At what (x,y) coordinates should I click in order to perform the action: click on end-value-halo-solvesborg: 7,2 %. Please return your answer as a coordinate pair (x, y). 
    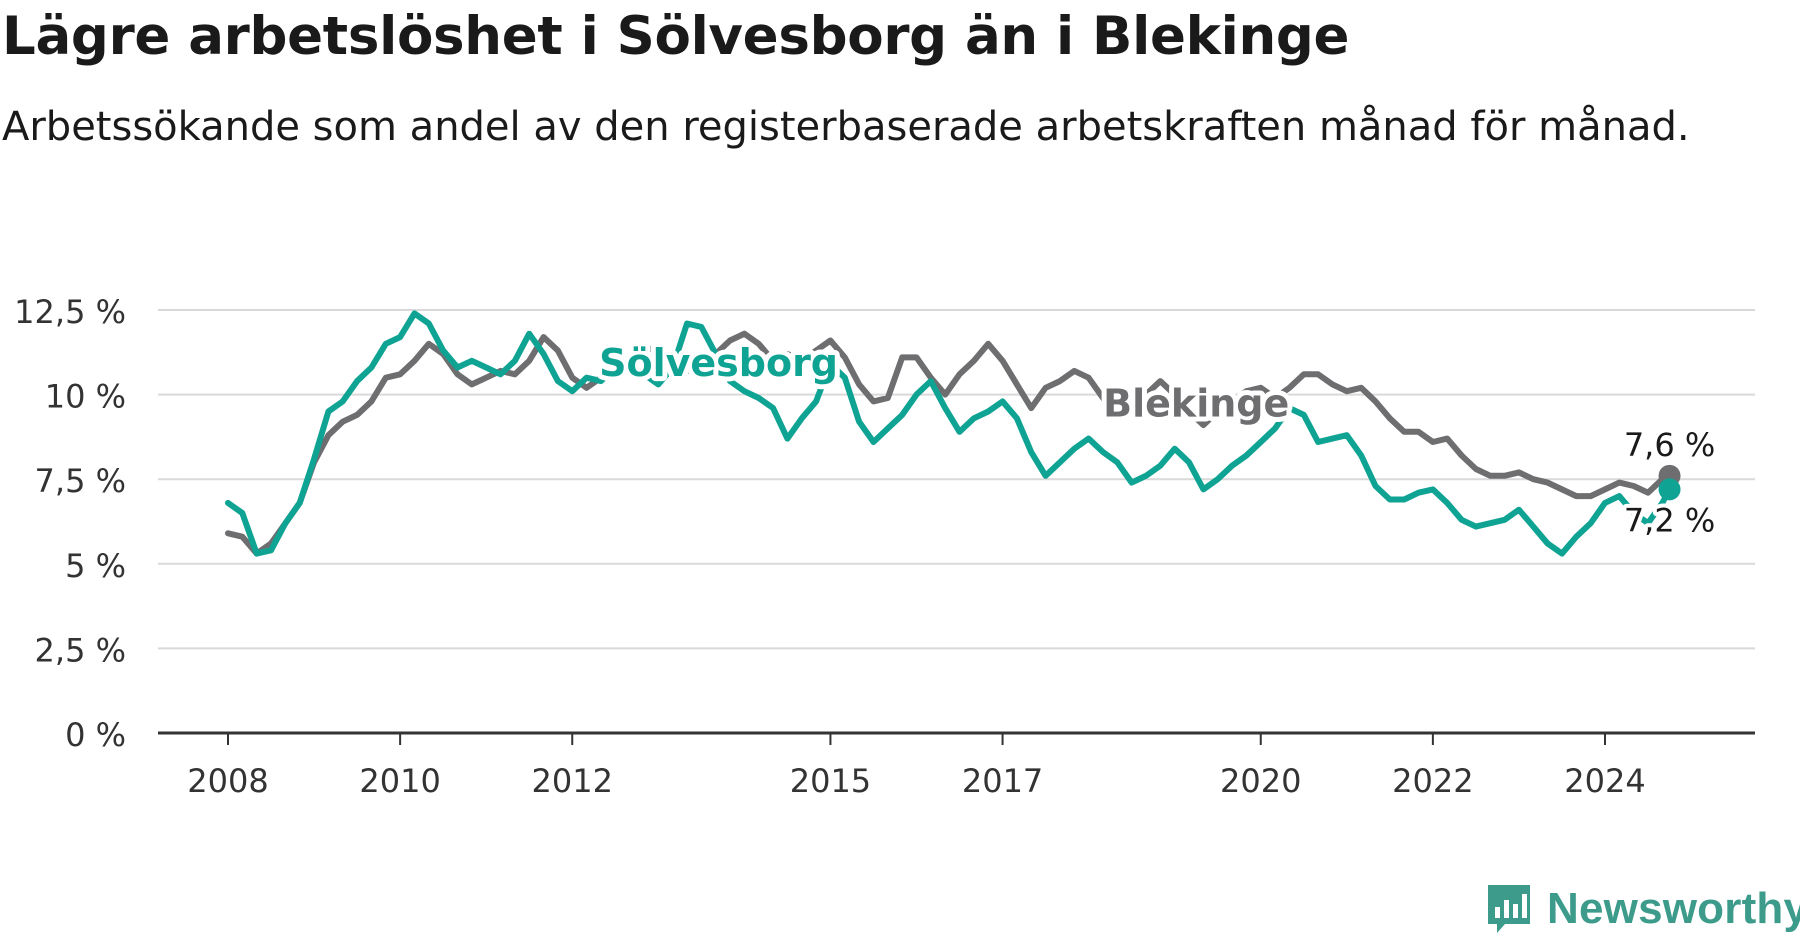
    Looking at the image, I should click on (1669, 520).